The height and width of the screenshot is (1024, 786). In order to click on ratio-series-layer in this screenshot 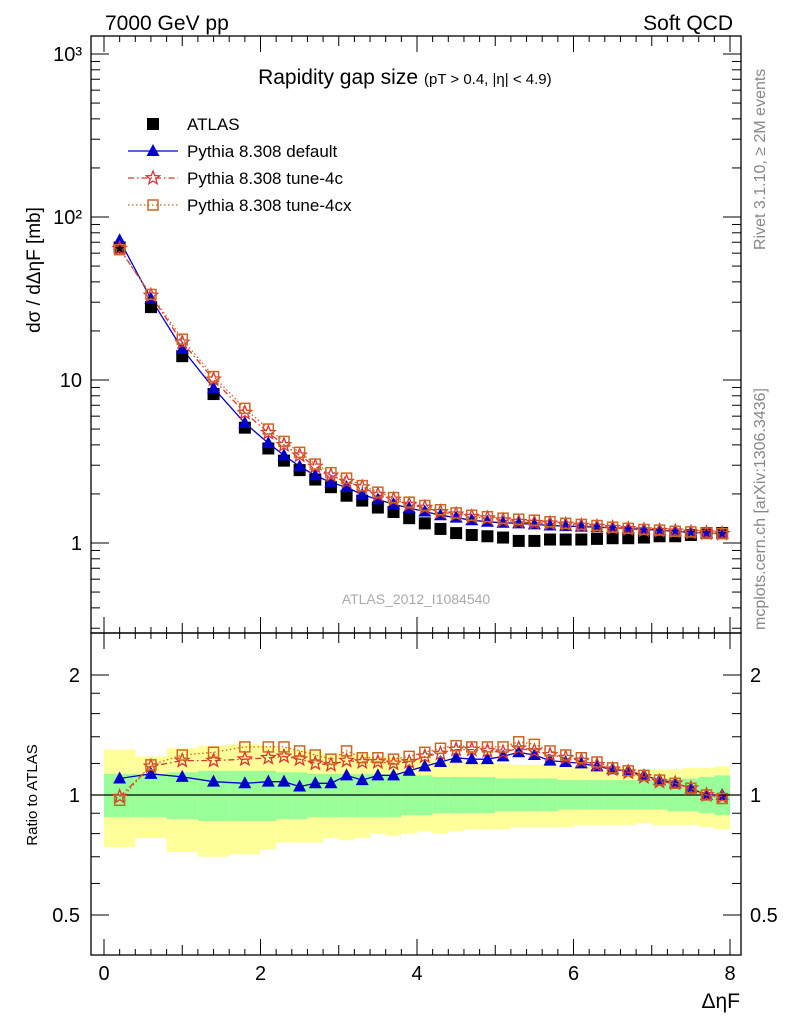, I will do `click(421, 771)`.